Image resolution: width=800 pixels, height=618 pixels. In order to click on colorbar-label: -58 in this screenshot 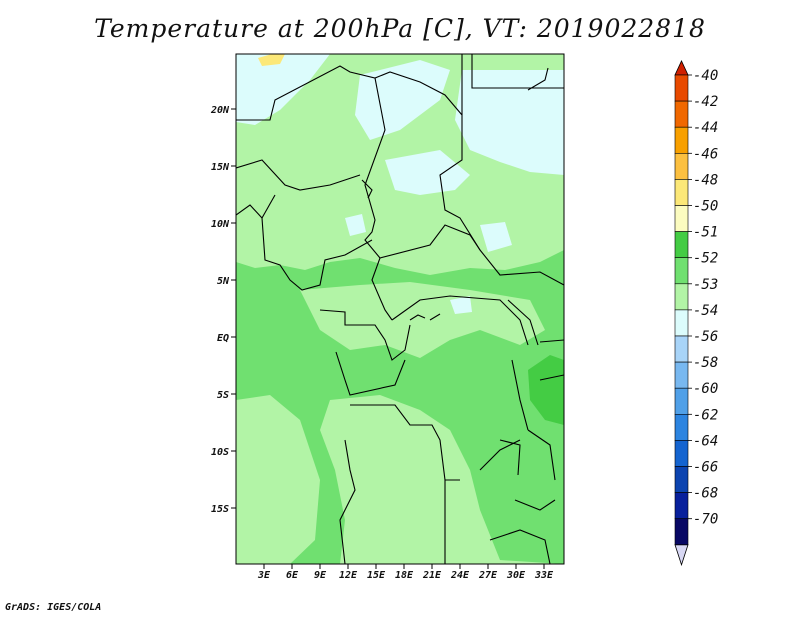, I will do `click(705, 363)`.